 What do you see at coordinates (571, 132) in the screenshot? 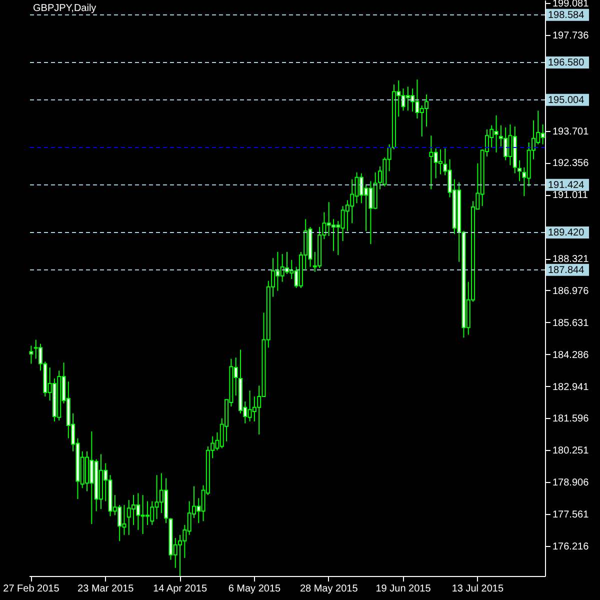
I see `y-tick-label: 193.701` at bounding box center [571, 132].